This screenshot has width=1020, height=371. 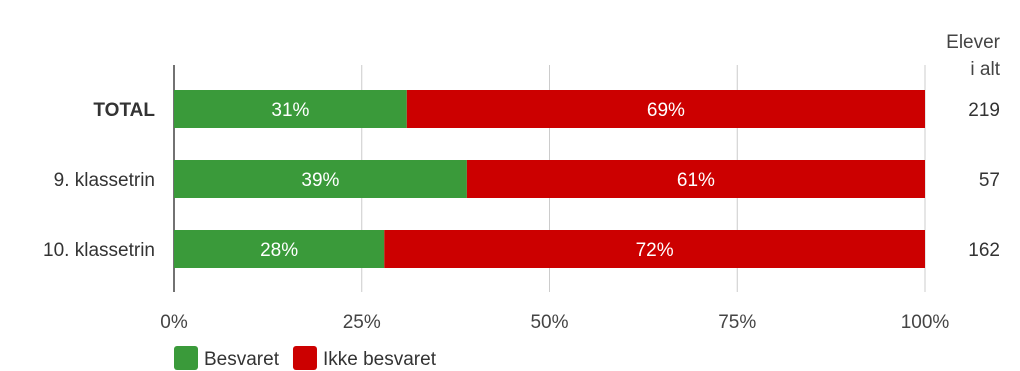 What do you see at coordinates (99, 250) in the screenshot?
I see `category-label-2: 10. klassetrin` at bounding box center [99, 250].